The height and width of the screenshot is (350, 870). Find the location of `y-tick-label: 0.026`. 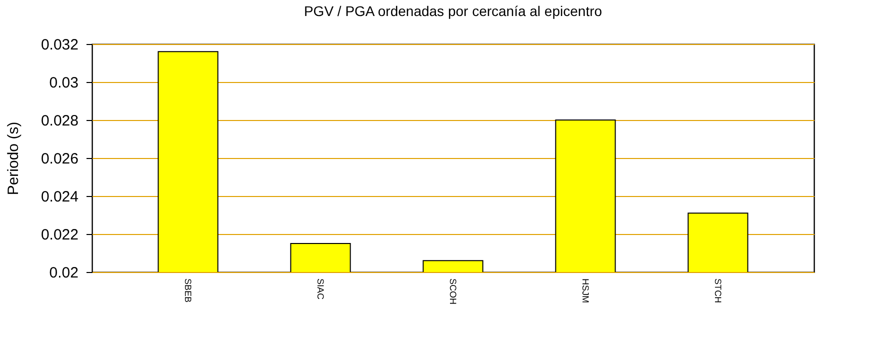

y-tick-label: 0.026 is located at coordinates (59, 159).